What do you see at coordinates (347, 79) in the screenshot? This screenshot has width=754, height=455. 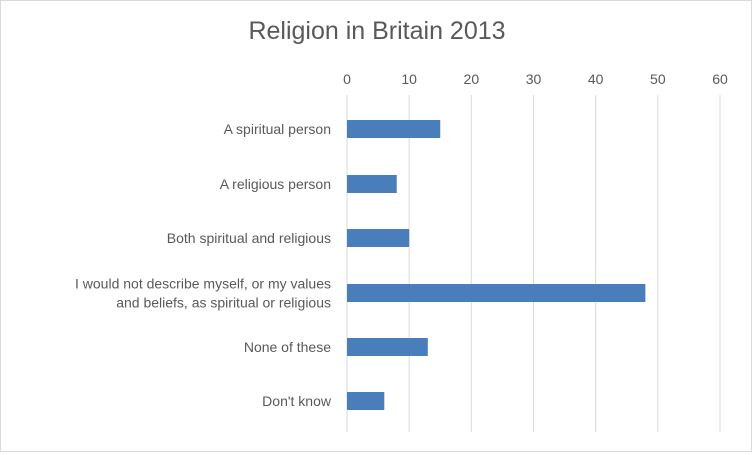 I see `x-tick-label-0: 0` at bounding box center [347, 79].